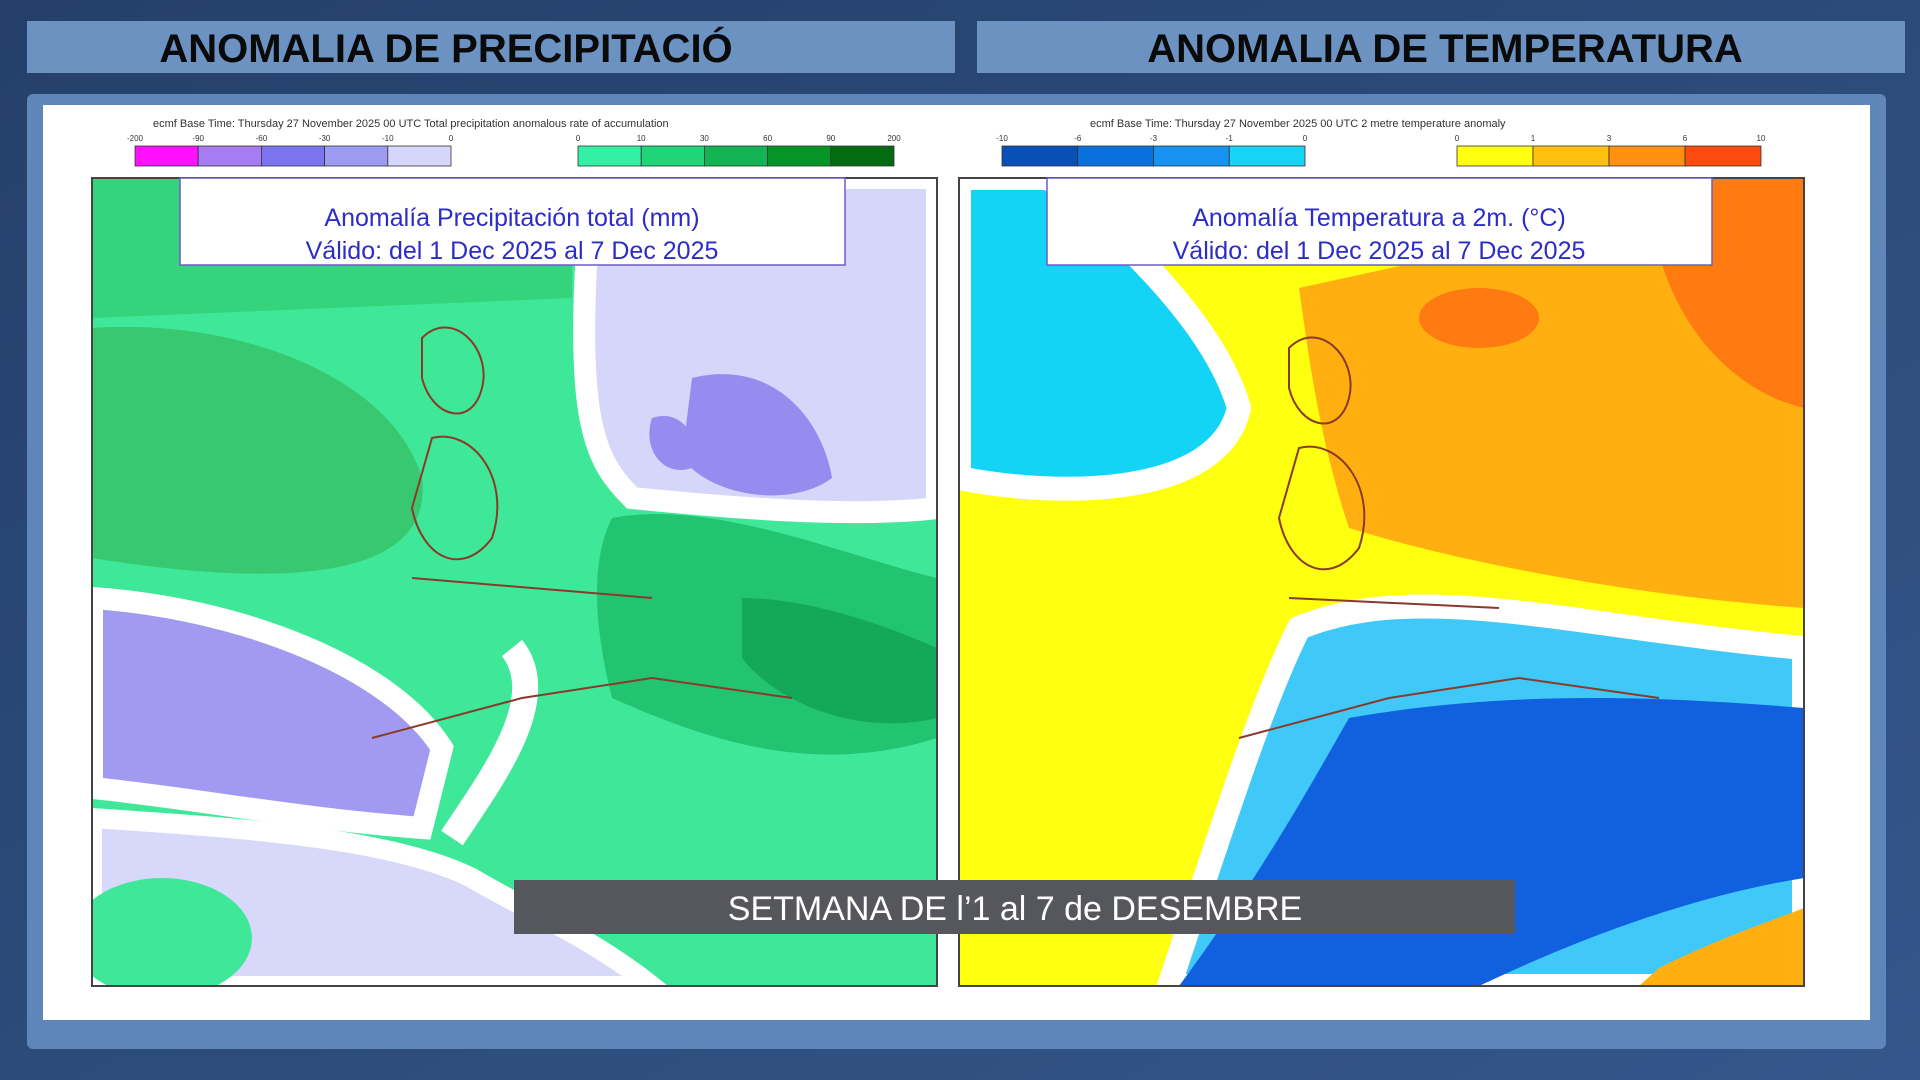 The width and height of the screenshot is (1920, 1080). Describe the element at coordinates (1609, 138) in the screenshot. I see `legend-label: 3` at that location.